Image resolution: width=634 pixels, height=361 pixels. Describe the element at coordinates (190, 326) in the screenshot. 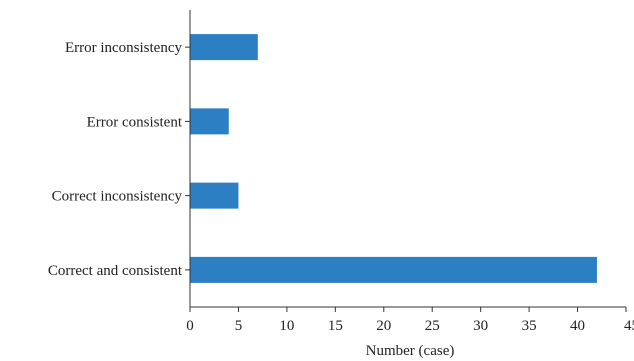

I see `x-tick-label: 0` at that location.